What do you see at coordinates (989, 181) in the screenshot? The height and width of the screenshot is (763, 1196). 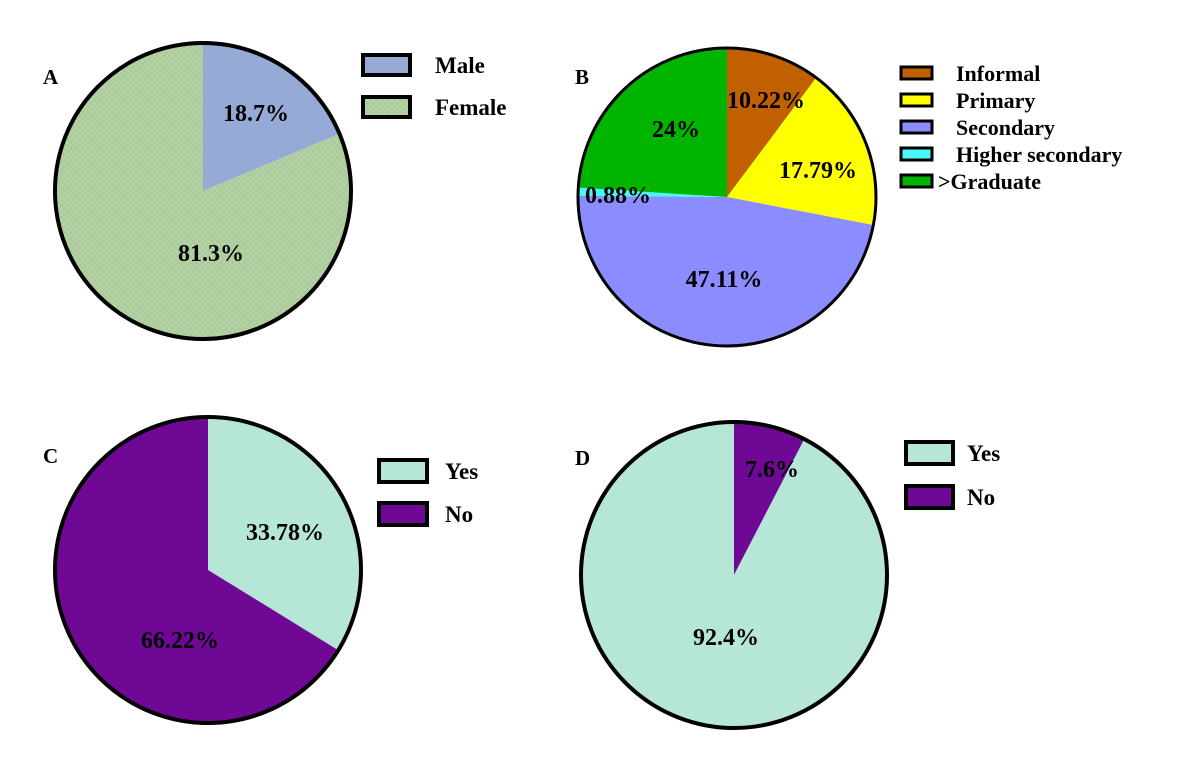 I see `legend-label-graduate: >Graduate` at bounding box center [989, 181].